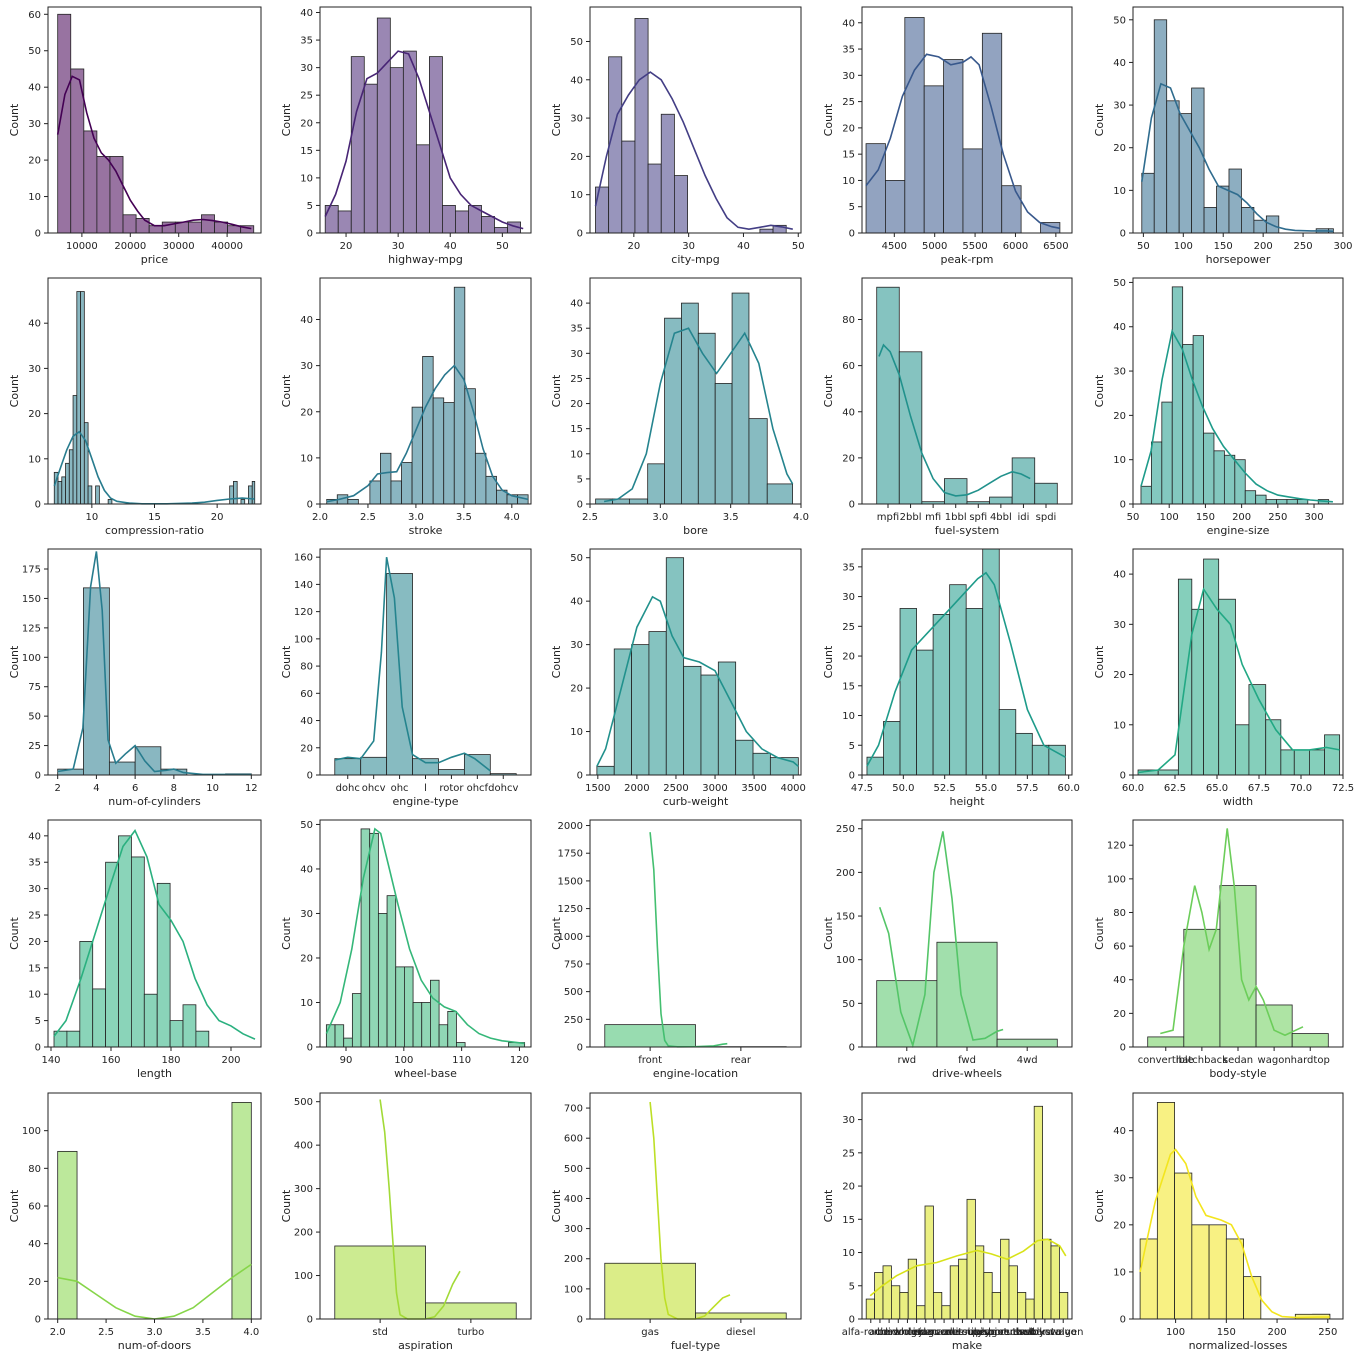  I want to click on y-tick-label: 175, so click(31, 570).